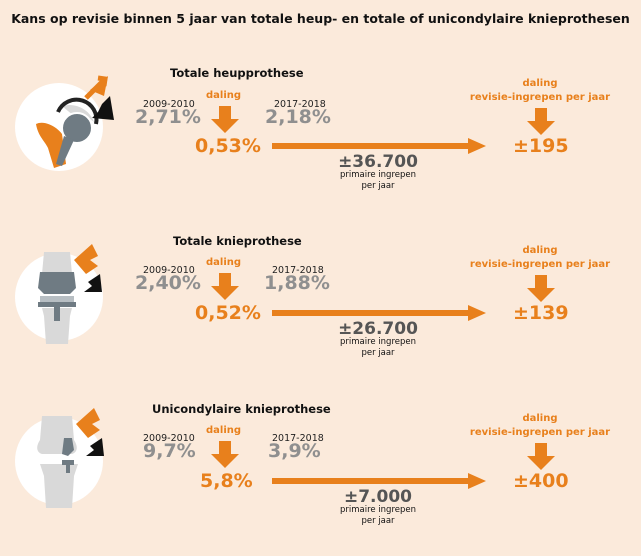 This screenshot has width=641, height=556. I want to click on daling-value: 0,52%, so click(228, 313).